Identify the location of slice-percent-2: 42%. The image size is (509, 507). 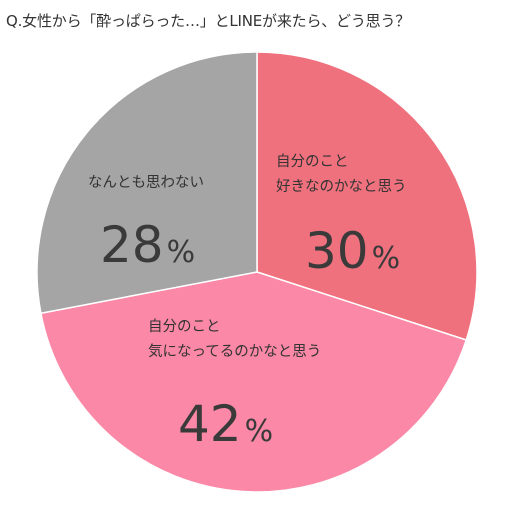
(225, 424).